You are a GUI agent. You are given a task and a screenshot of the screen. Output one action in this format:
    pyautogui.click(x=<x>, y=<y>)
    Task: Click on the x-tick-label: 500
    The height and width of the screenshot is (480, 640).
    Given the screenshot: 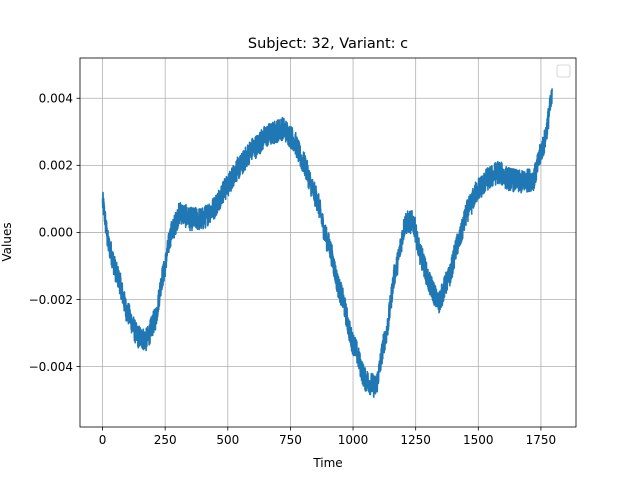 What is the action you would take?
    pyautogui.click(x=227, y=440)
    